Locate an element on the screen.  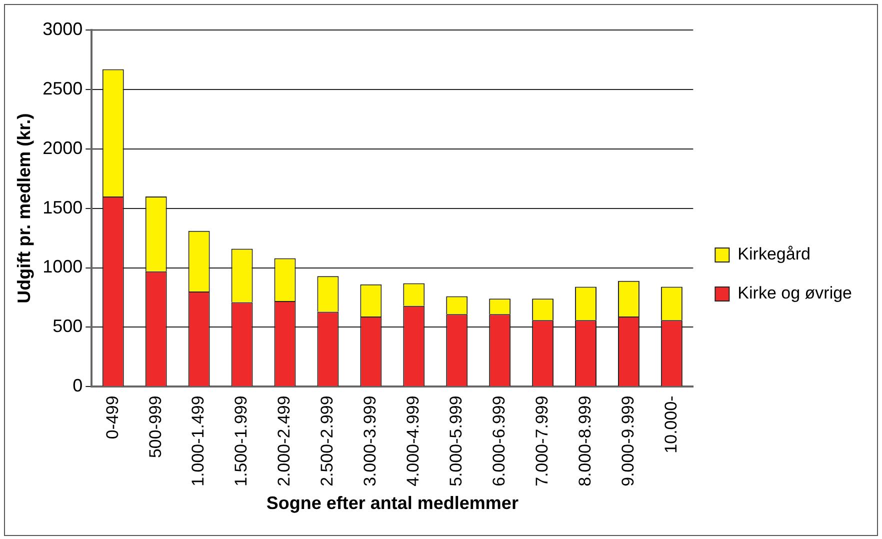
x-tick-label: 8.000-8.999 is located at coordinates (584, 441).